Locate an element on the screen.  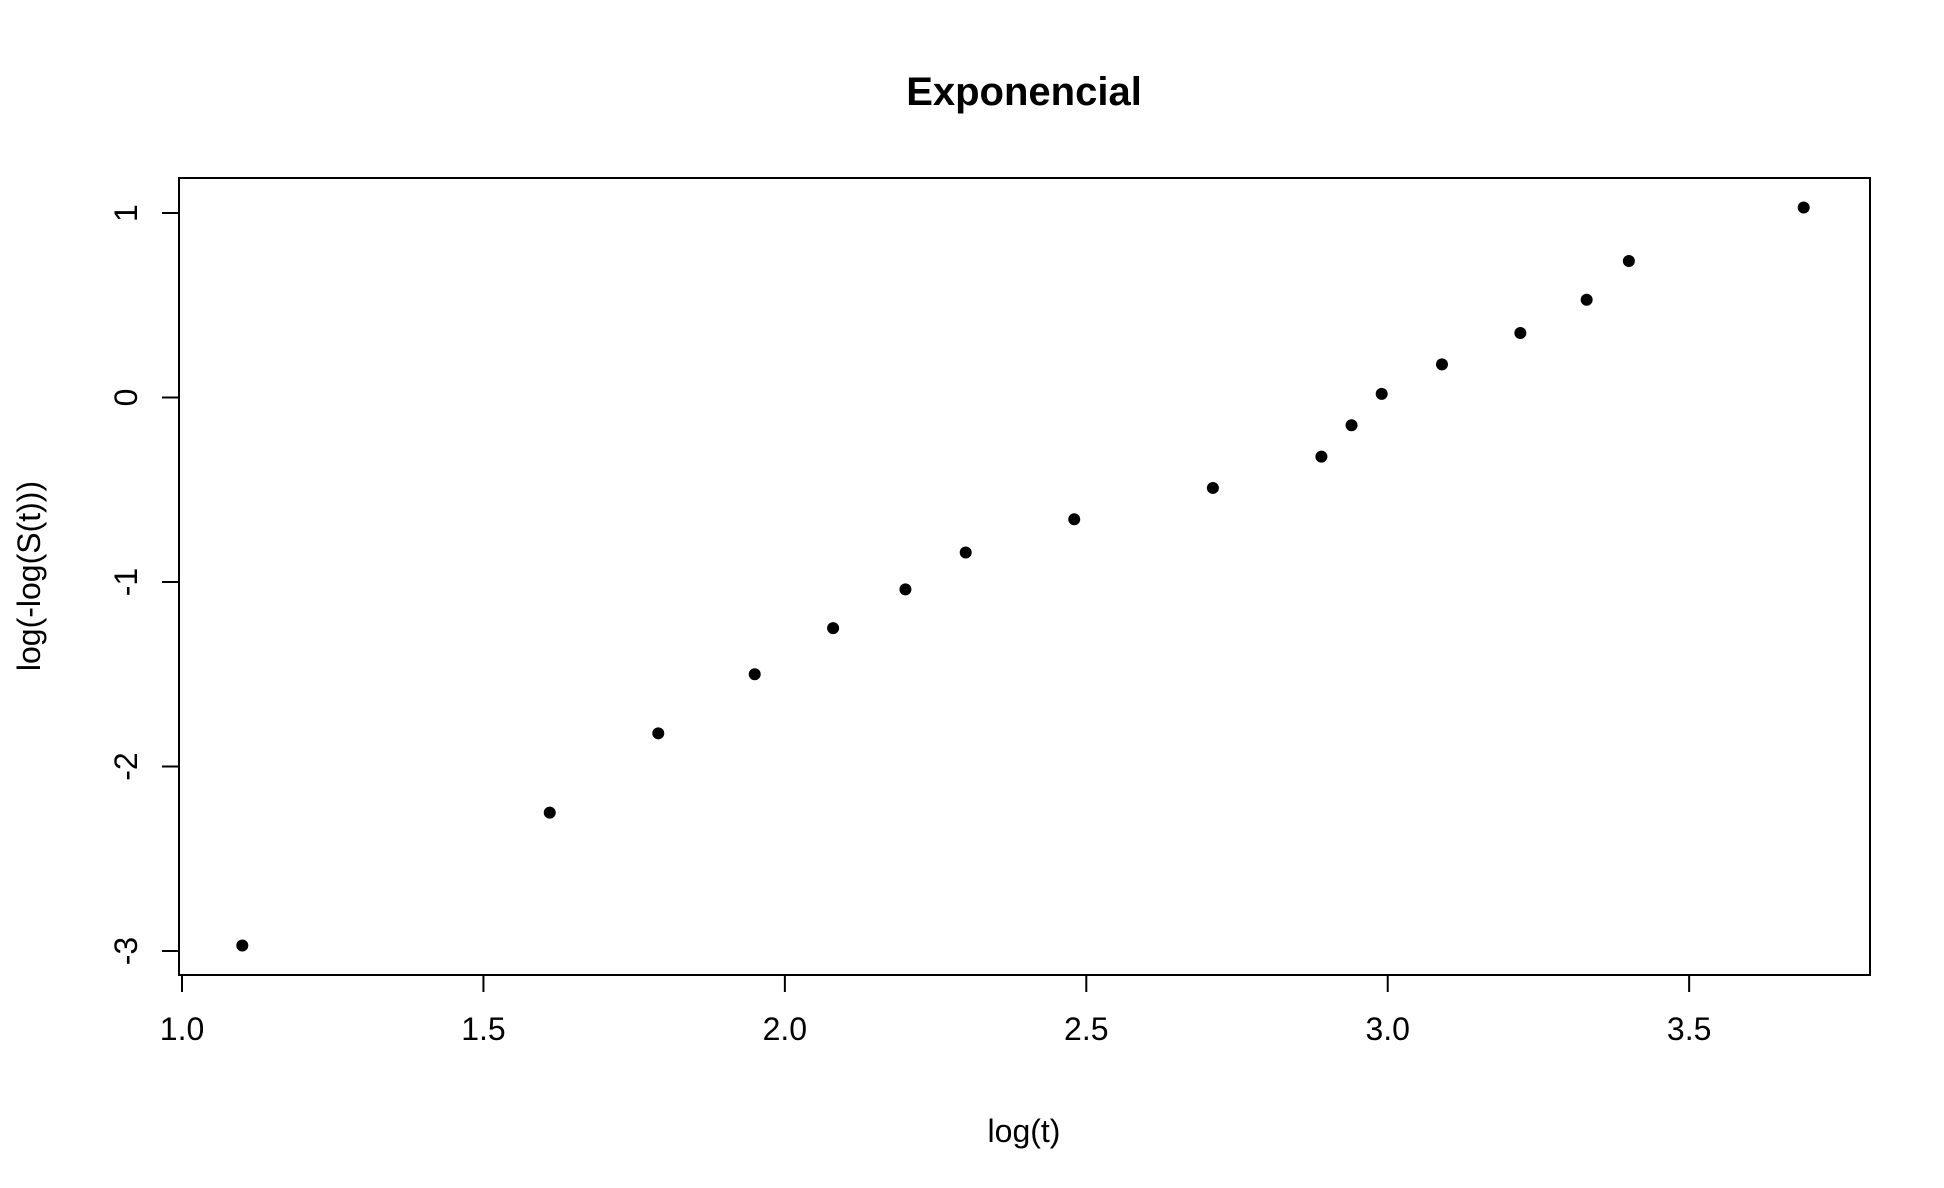
y-tick-label: 1 is located at coordinates (126, 213).